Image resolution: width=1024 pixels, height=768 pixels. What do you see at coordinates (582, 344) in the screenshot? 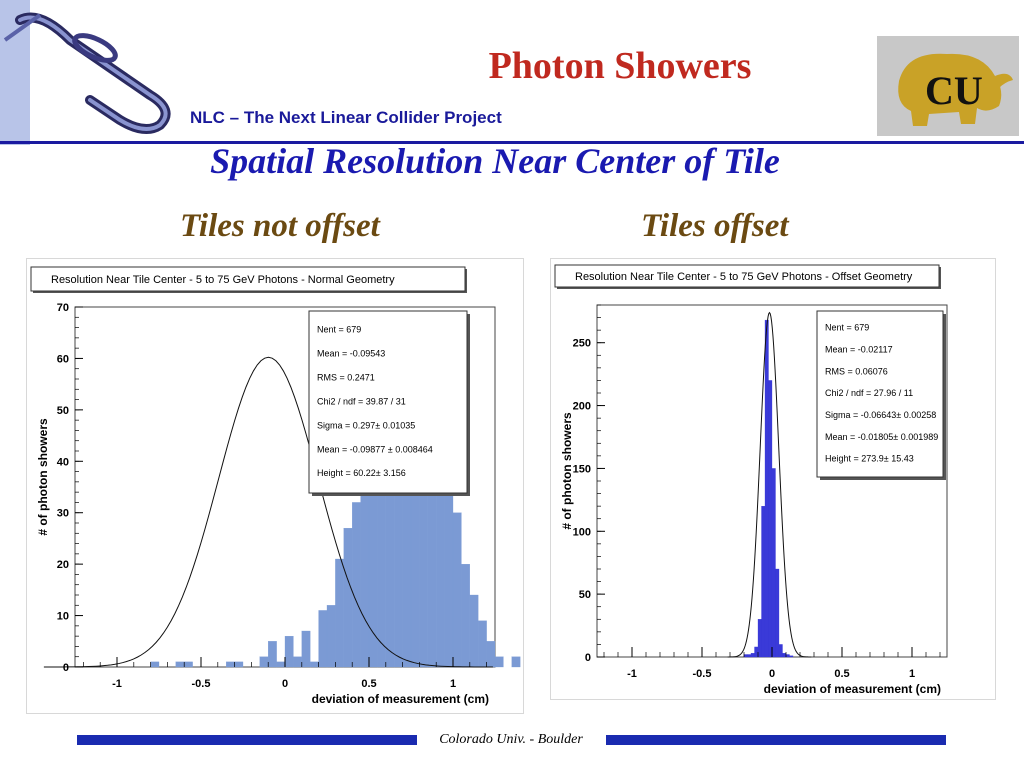
I see `y-tick-label: 250` at bounding box center [582, 344].